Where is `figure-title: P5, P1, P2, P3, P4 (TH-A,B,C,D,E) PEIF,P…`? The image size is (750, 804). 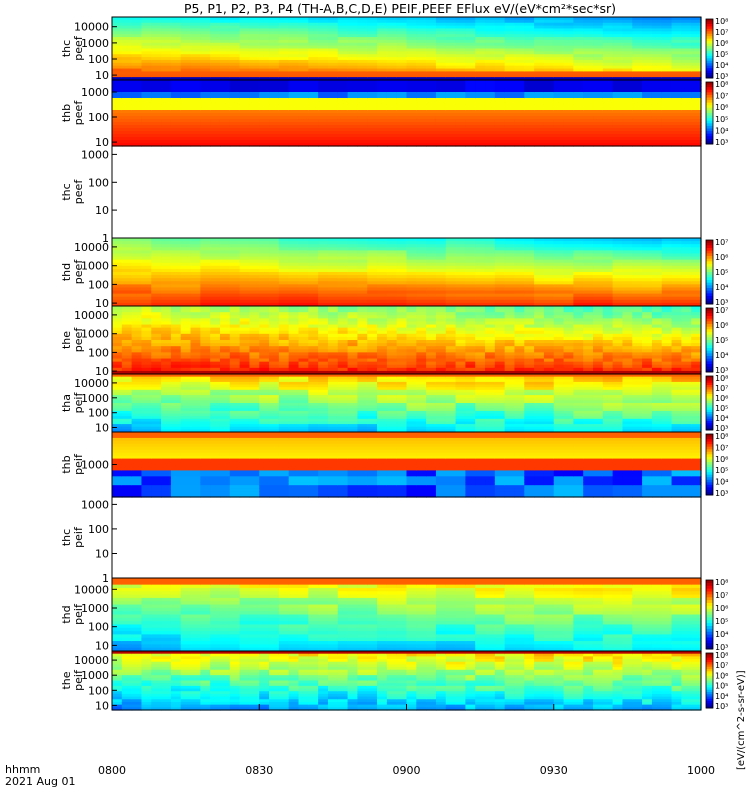
figure-title: P5, P1, P2, P3, P4 (TH-A,B,C,D,E) PEIF,P… is located at coordinates (400, 8).